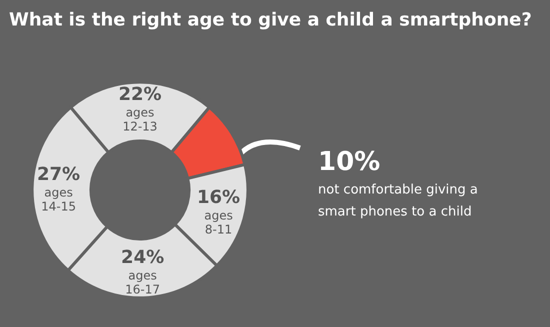 The width and height of the screenshot is (550, 327). Describe the element at coordinates (142, 257) in the screenshot. I see `data-label: 24%` at that location.